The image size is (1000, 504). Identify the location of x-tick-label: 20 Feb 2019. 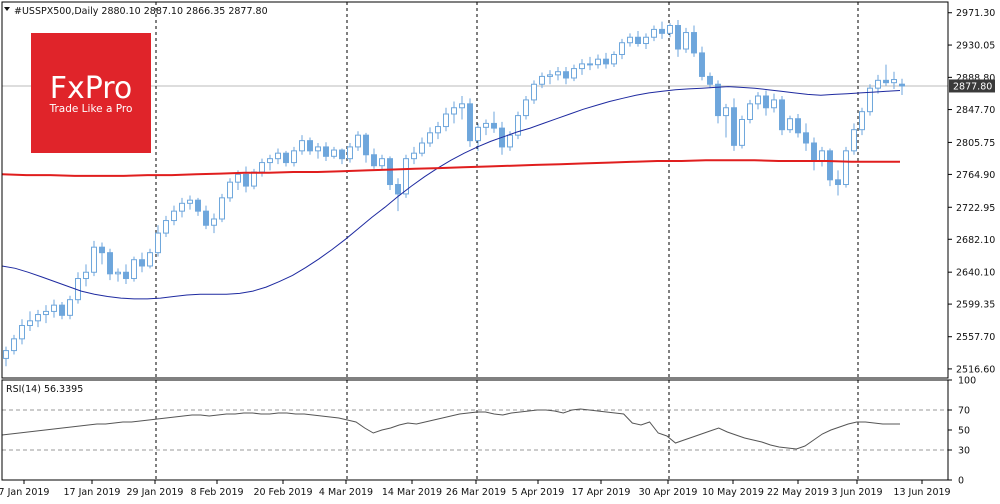
(282, 492).